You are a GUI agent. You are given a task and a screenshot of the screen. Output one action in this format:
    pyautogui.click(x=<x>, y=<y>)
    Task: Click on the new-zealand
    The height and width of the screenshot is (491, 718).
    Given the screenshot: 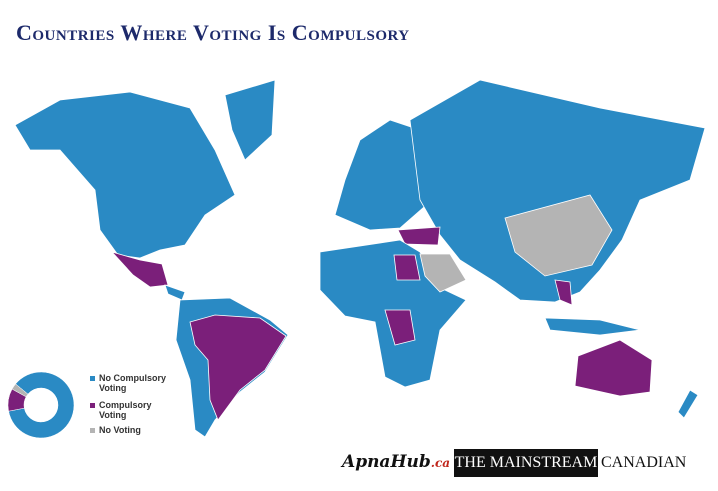 What is the action you would take?
    pyautogui.click(x=688, y=404)
    